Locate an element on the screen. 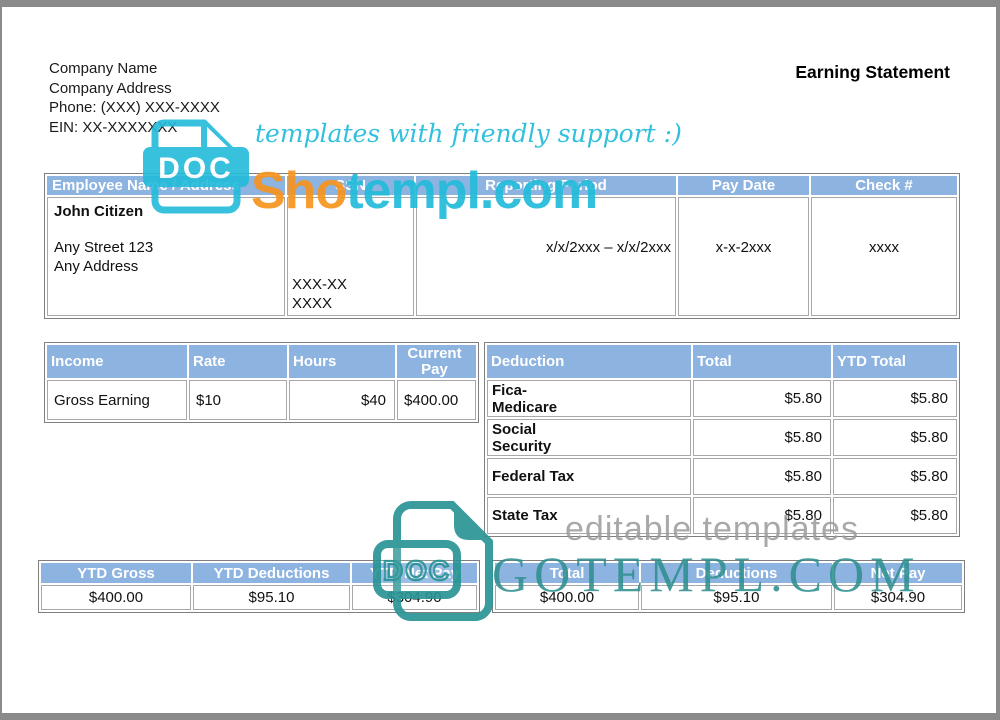 Image resolution: width=1000 pixels, height=720 pixels. check-number-cell: xxxx is located at coordinates (884, 256).